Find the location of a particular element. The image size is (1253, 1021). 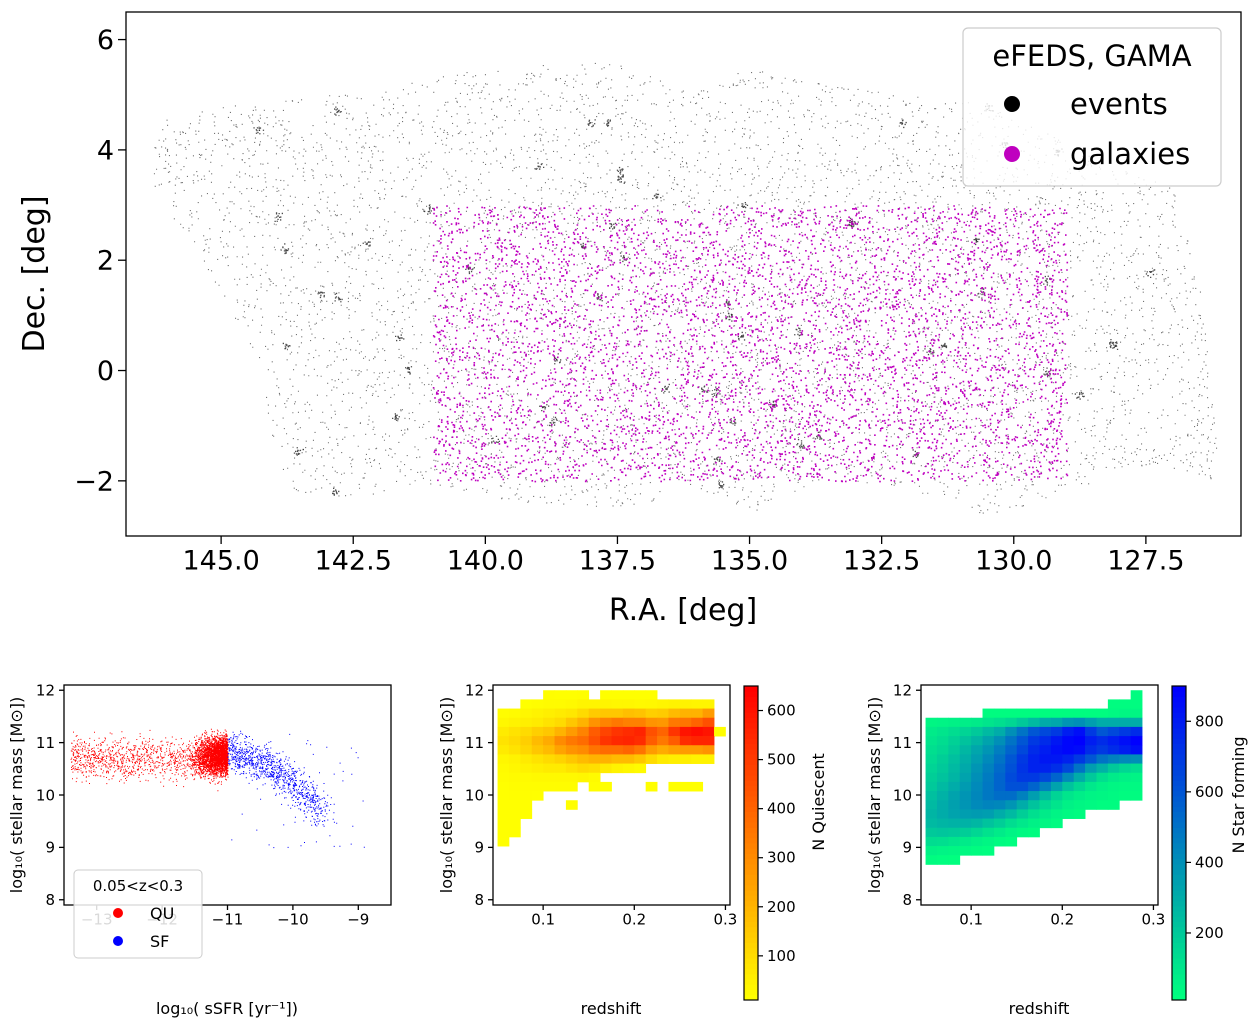

y-tick-label: 12 is located at coordinates (474, 690).